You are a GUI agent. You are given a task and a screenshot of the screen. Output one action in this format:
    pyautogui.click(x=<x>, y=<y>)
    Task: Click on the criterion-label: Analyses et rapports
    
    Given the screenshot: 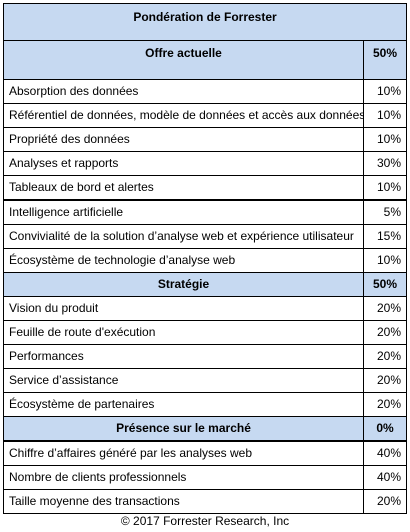 What is the action you would take?
    pyautogui.click(x=183, y=164)
    